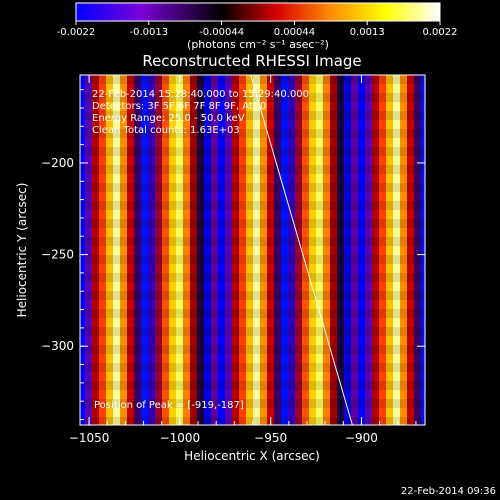 The image size is (500, 500). Describe the element at coordinates (148, 32) in the screenshot. I see `colorbar-tick-label: -0.0013` at that location.